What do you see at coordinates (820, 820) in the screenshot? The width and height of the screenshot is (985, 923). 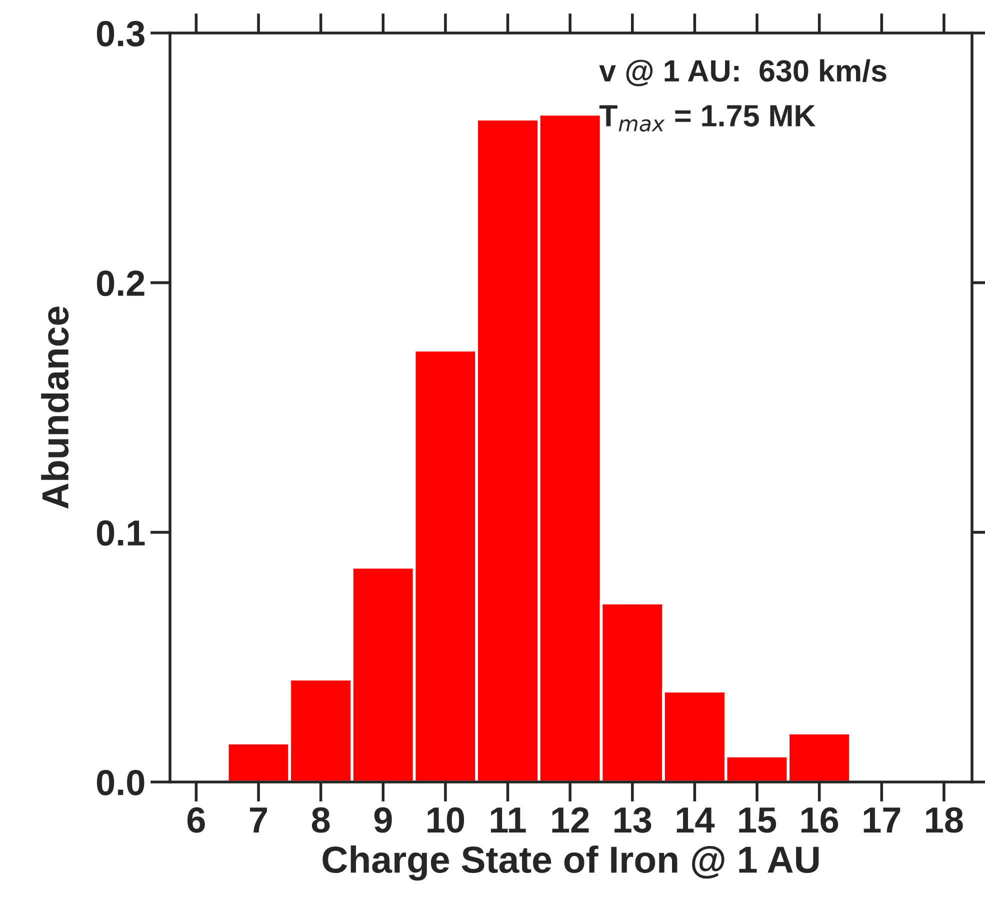 I see `x-tick-label: 16` at bounding box center [820, 820].